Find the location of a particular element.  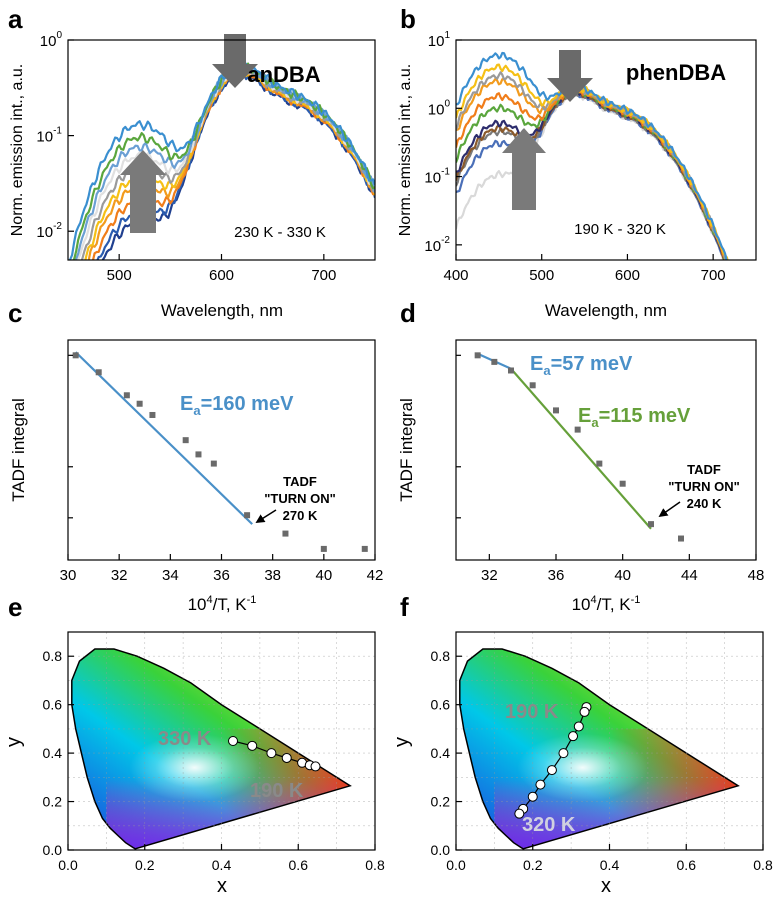

trajectory-line is located at coordinates (553, 760).